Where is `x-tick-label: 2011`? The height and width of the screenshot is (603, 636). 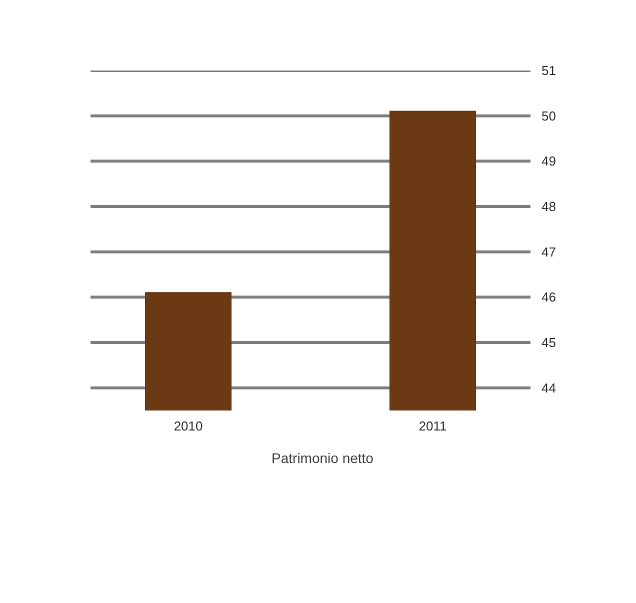 x-tick-label: 2011 is located at coordinates (432, 426).